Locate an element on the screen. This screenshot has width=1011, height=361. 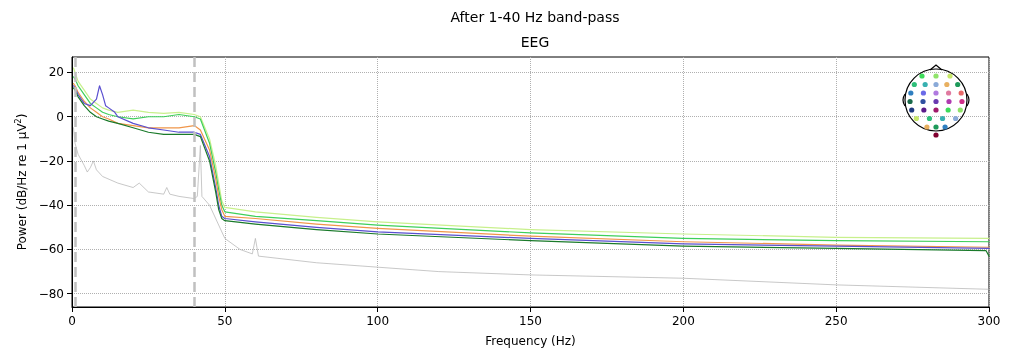
chart-subtitle: EEG is located at coordinates (535, 42).